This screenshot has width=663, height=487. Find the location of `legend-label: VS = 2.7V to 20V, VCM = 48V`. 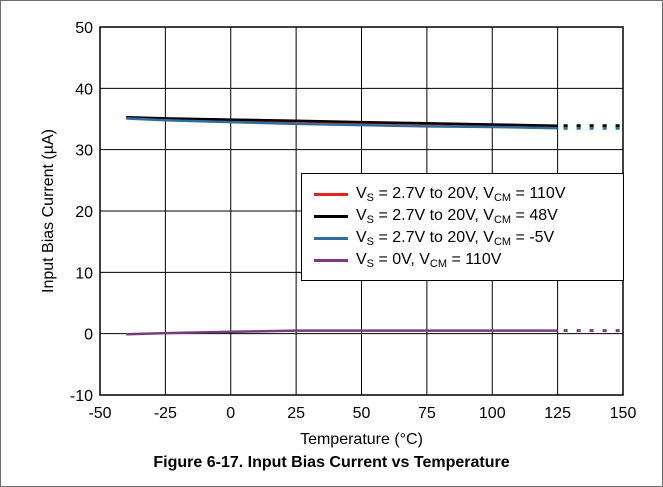

legend-label: VS = 2.7V to 20V, VCM = 48V is located at coordinates (457, 216).